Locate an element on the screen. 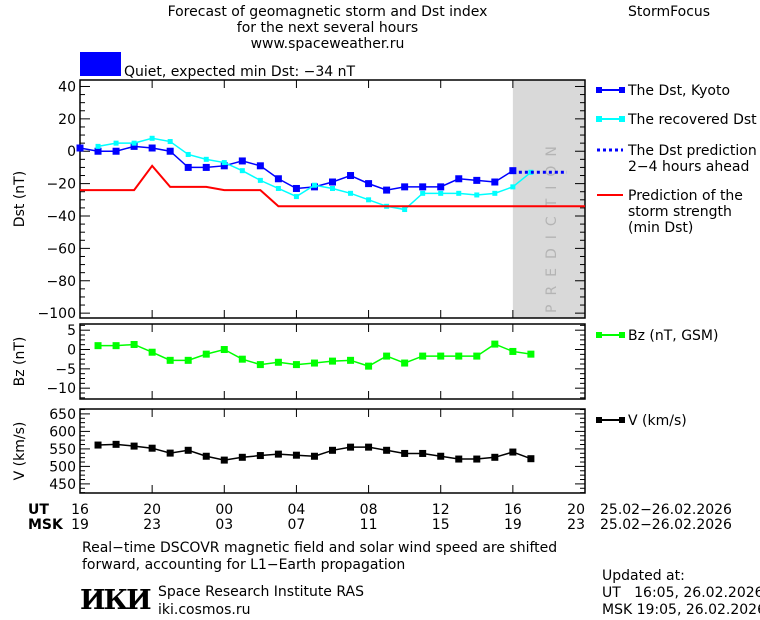  legend-label: Prediction of the is located at coordinates (685, 196).